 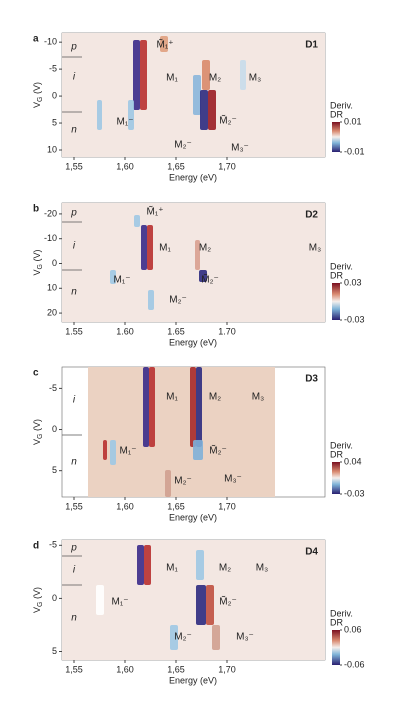 What do you see at coordinates (120, 602) in the screenshot?
I see `peak-label: M₁⁻` at bounding box center [120, 602].